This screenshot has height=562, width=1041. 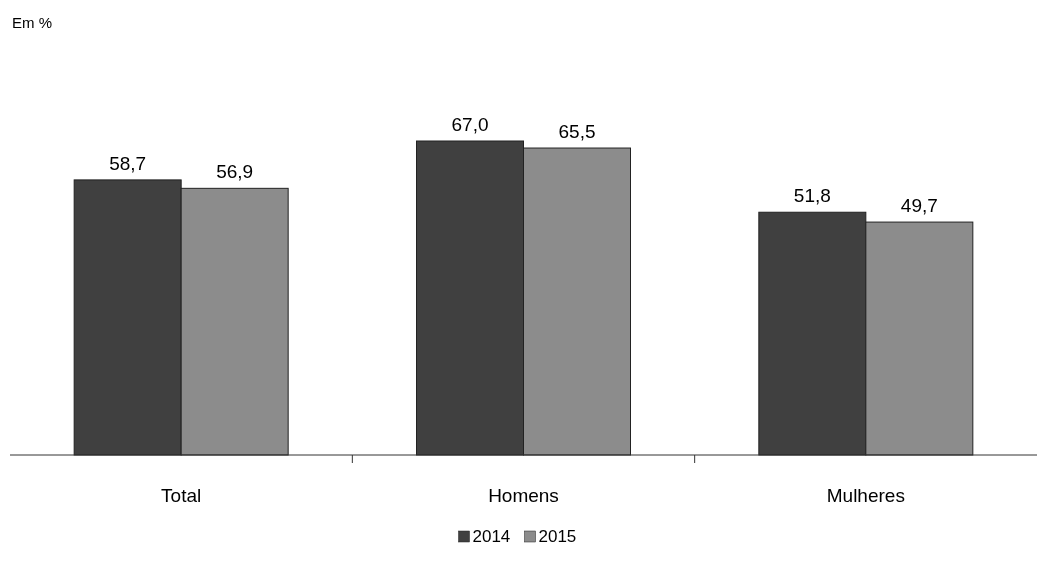 What do you see at coordinates (470, 124) in the screenshot?
I see `data-label: 67,0` at bounding box center [470, 124].